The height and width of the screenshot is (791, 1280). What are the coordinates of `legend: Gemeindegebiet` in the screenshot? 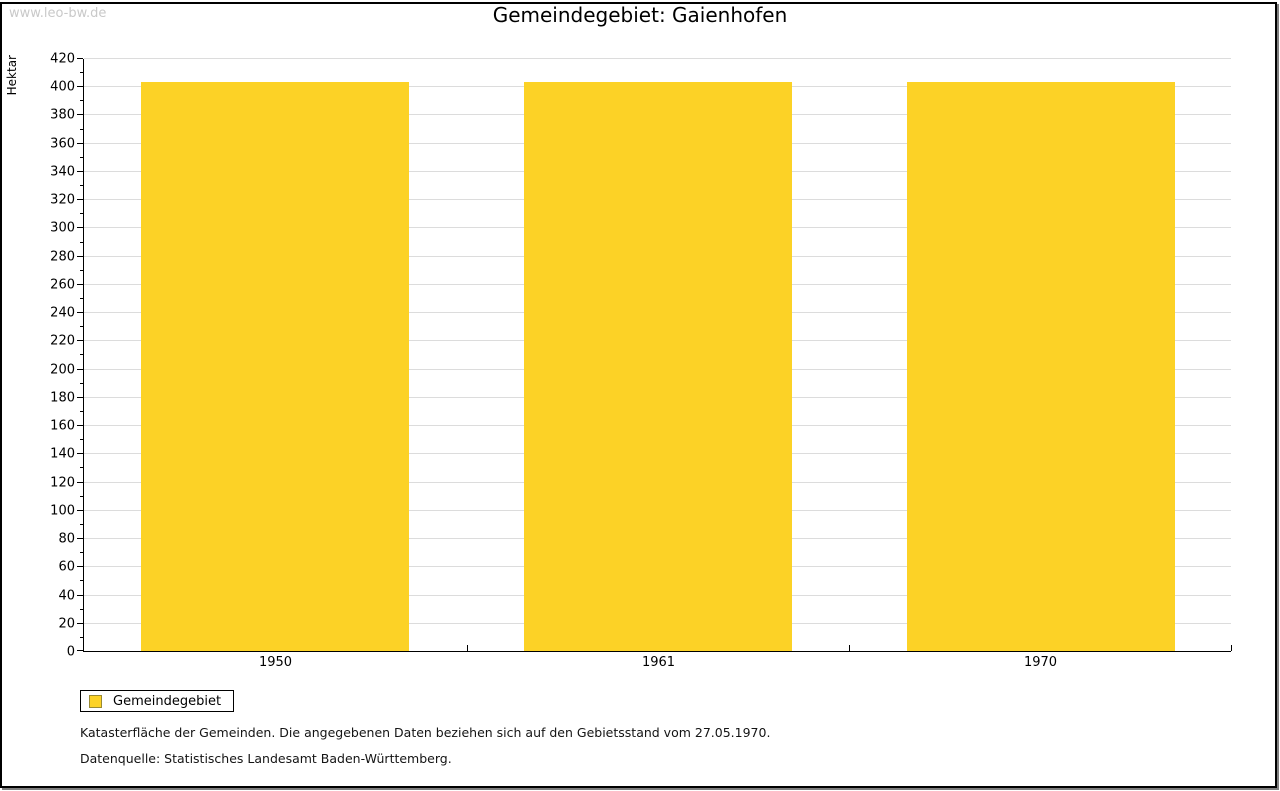 It's located at (157, 701).